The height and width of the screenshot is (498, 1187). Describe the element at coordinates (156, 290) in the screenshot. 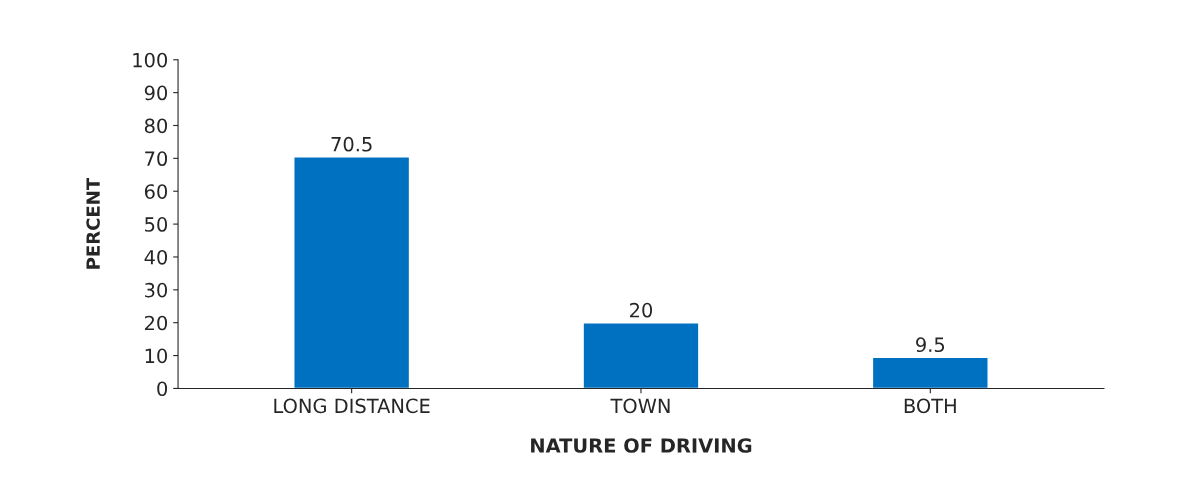

I see `y-tick-label: 30` at that location.